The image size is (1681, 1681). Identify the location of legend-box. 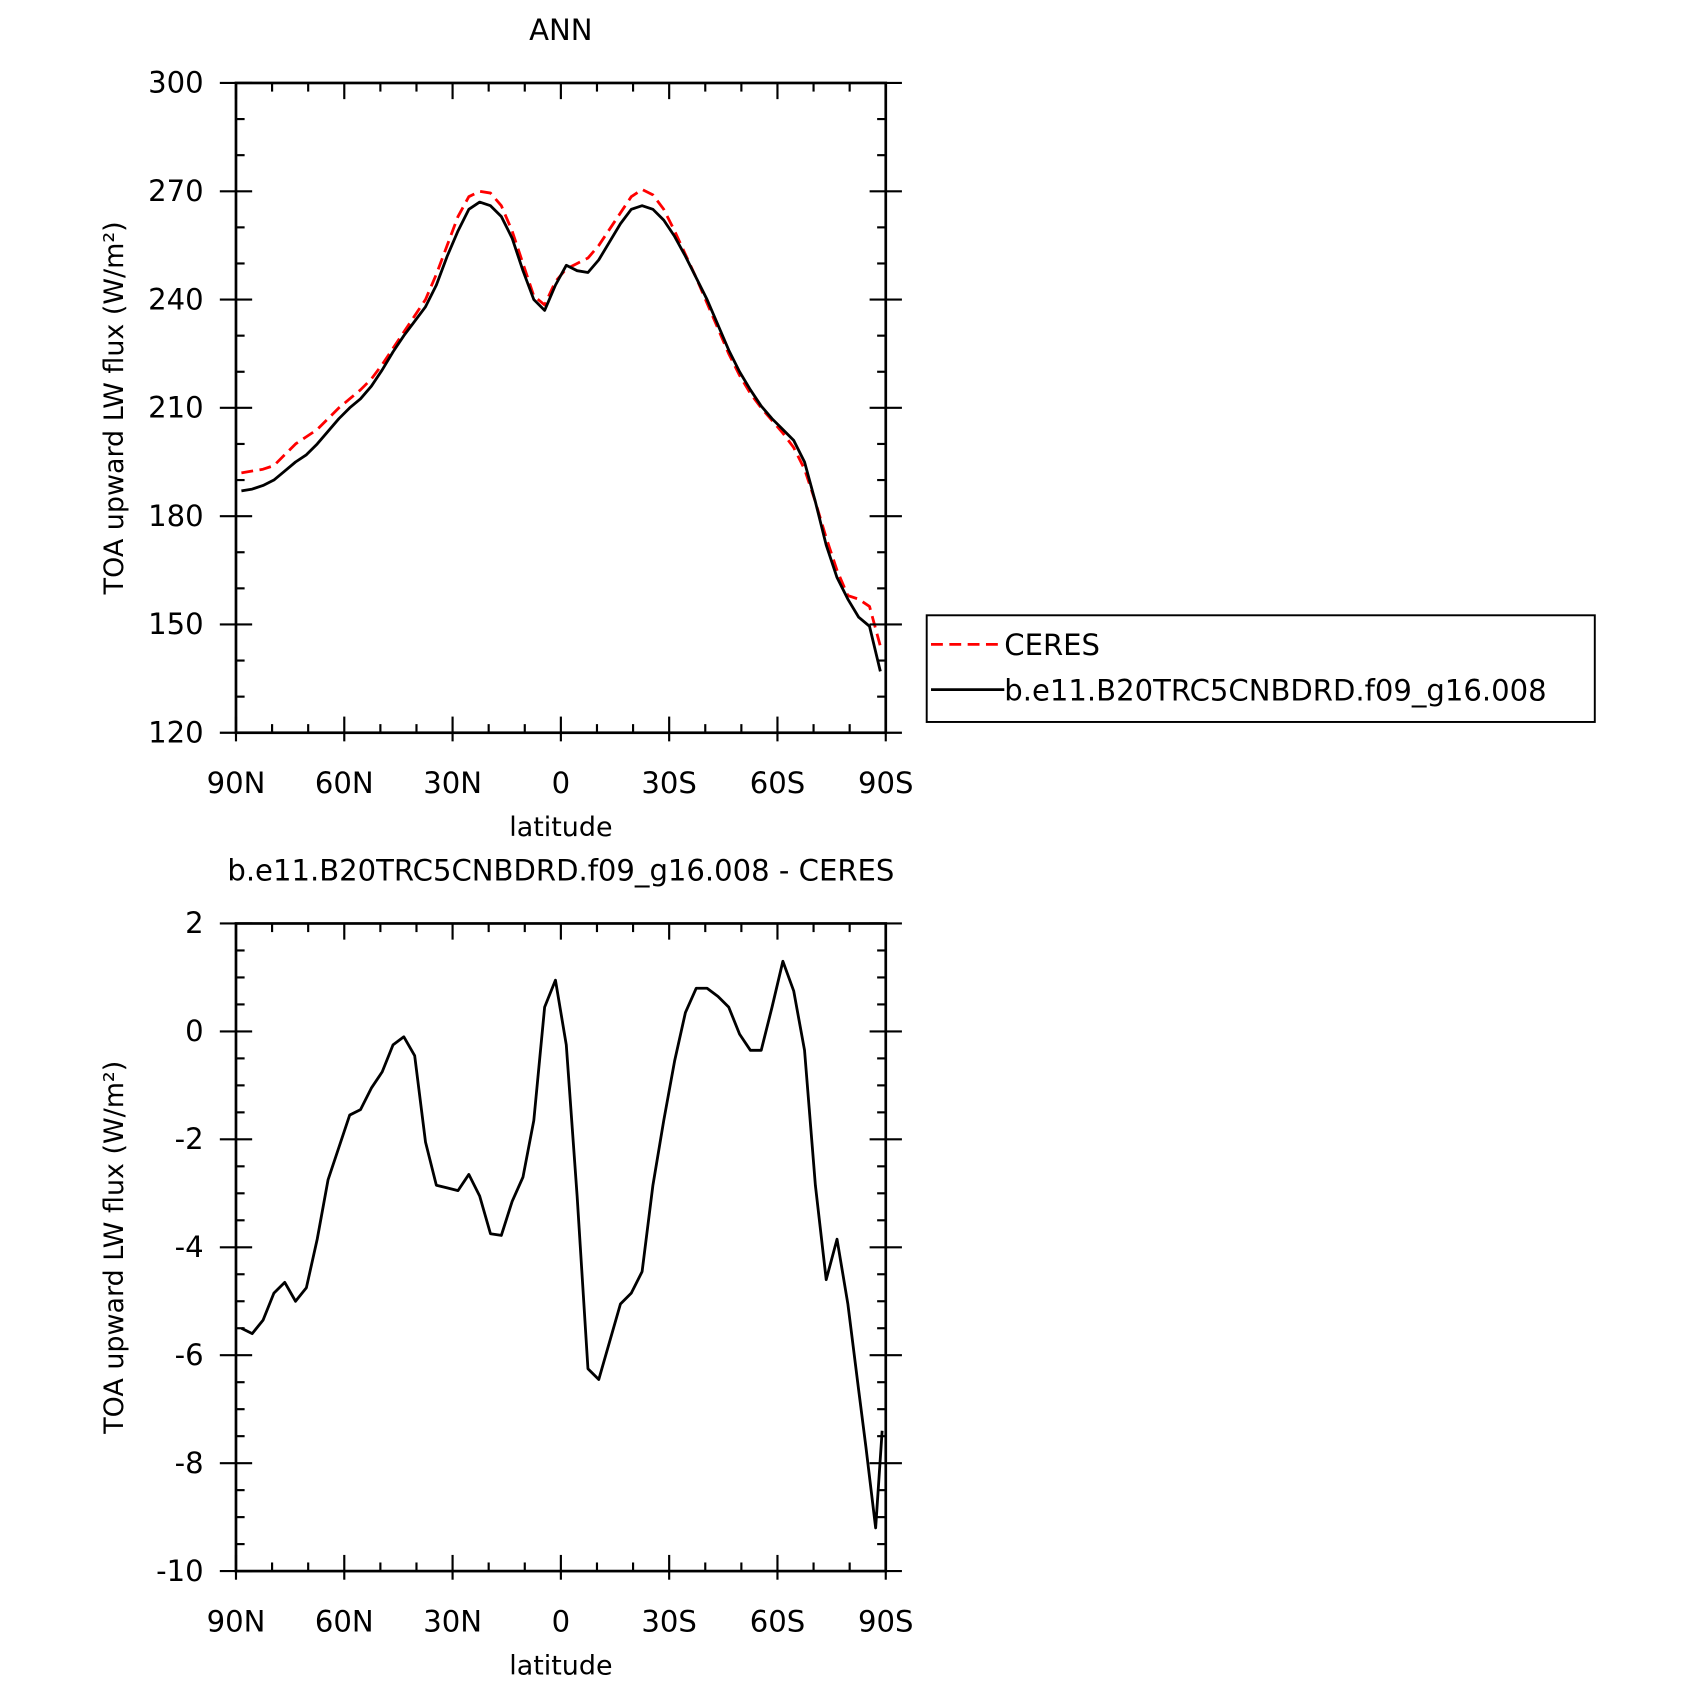
(1260, 668).